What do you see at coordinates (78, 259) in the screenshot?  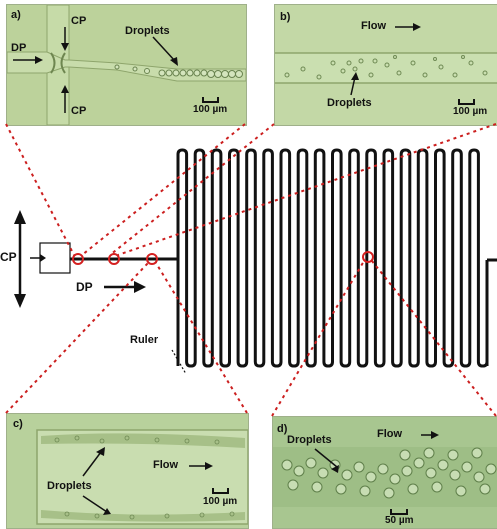 I see `marker-circle-a` at bounding box center [78, 259].